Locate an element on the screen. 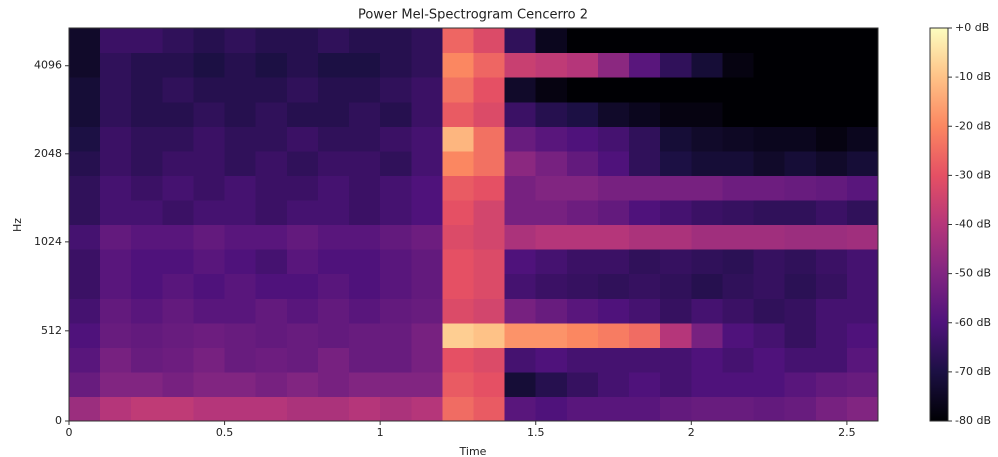  y-tick-label: 0 is located at coordinates (58, 420).